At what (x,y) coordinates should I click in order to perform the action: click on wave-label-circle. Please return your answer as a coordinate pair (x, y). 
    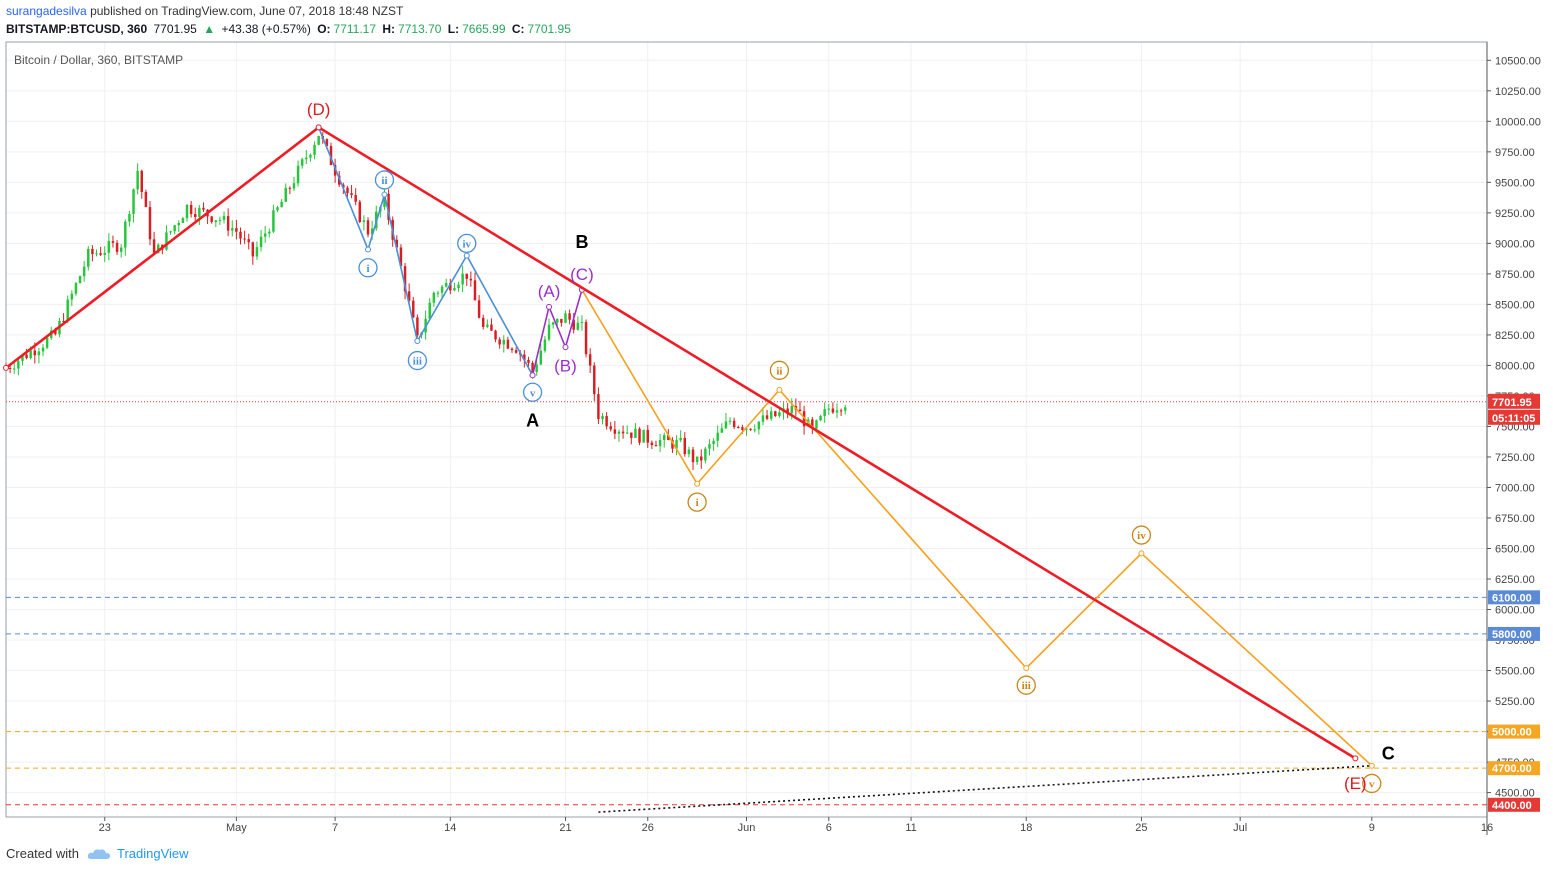
    Looking at the image, I should click on (368, 268).